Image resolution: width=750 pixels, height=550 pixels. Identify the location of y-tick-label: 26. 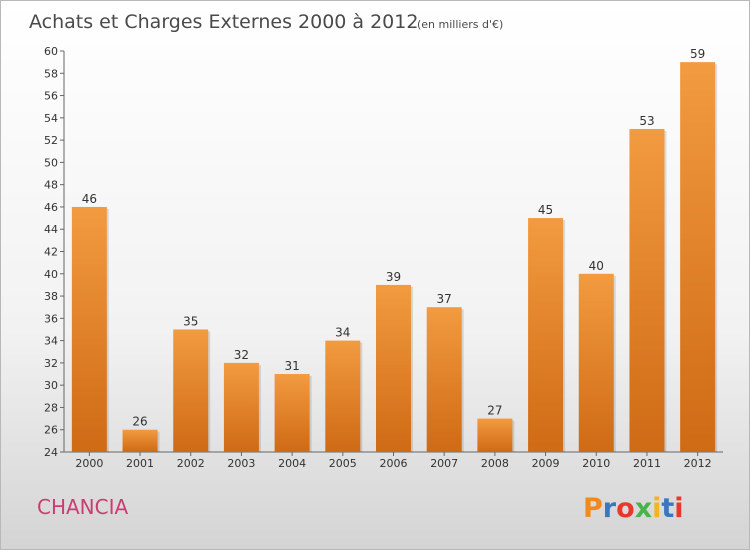
(51, 430).